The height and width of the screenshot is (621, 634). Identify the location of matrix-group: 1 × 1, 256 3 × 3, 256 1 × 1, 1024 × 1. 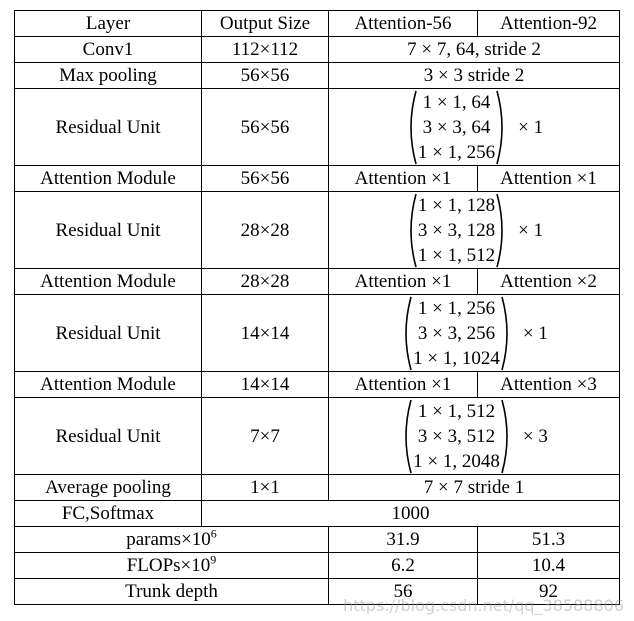
(474, 333).